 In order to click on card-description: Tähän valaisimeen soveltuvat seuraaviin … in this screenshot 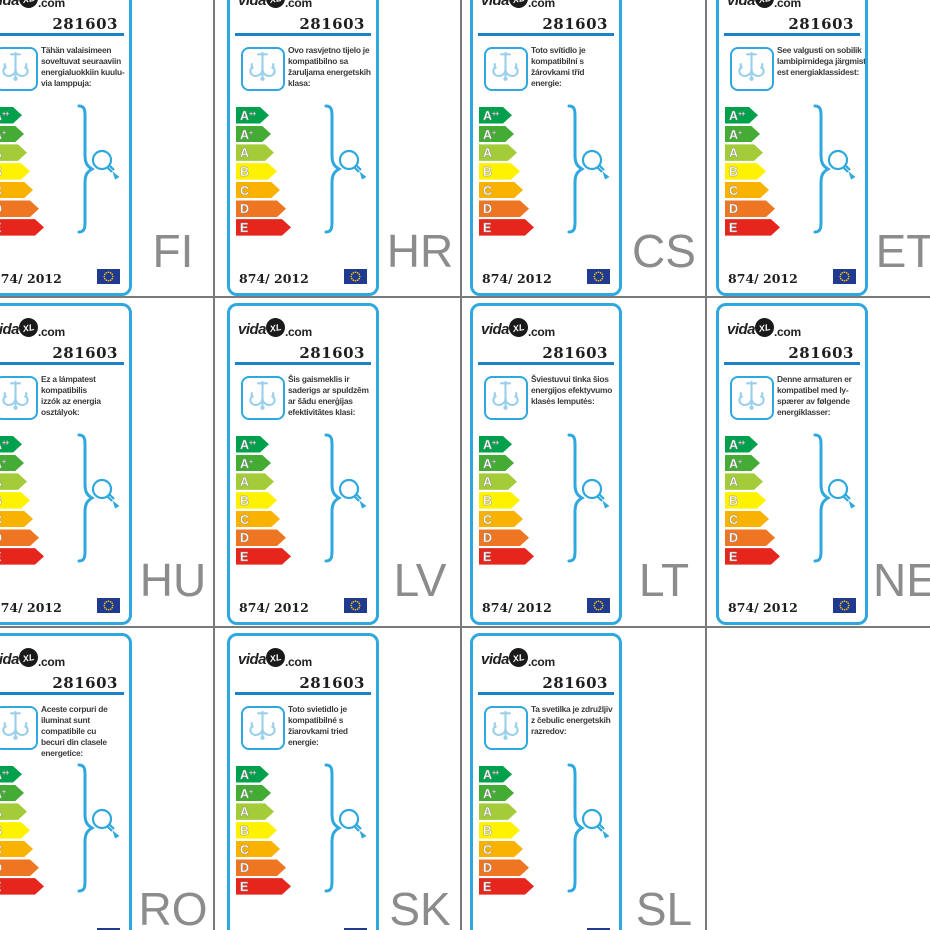, I will do `click(83, 67)`.